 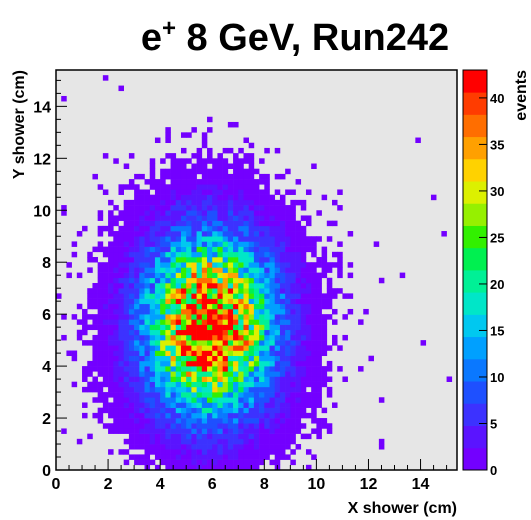 What do you see at coordinates (475, 214) in the screenshot?
I see `color-scale-band` at bounding box center [475, 214].